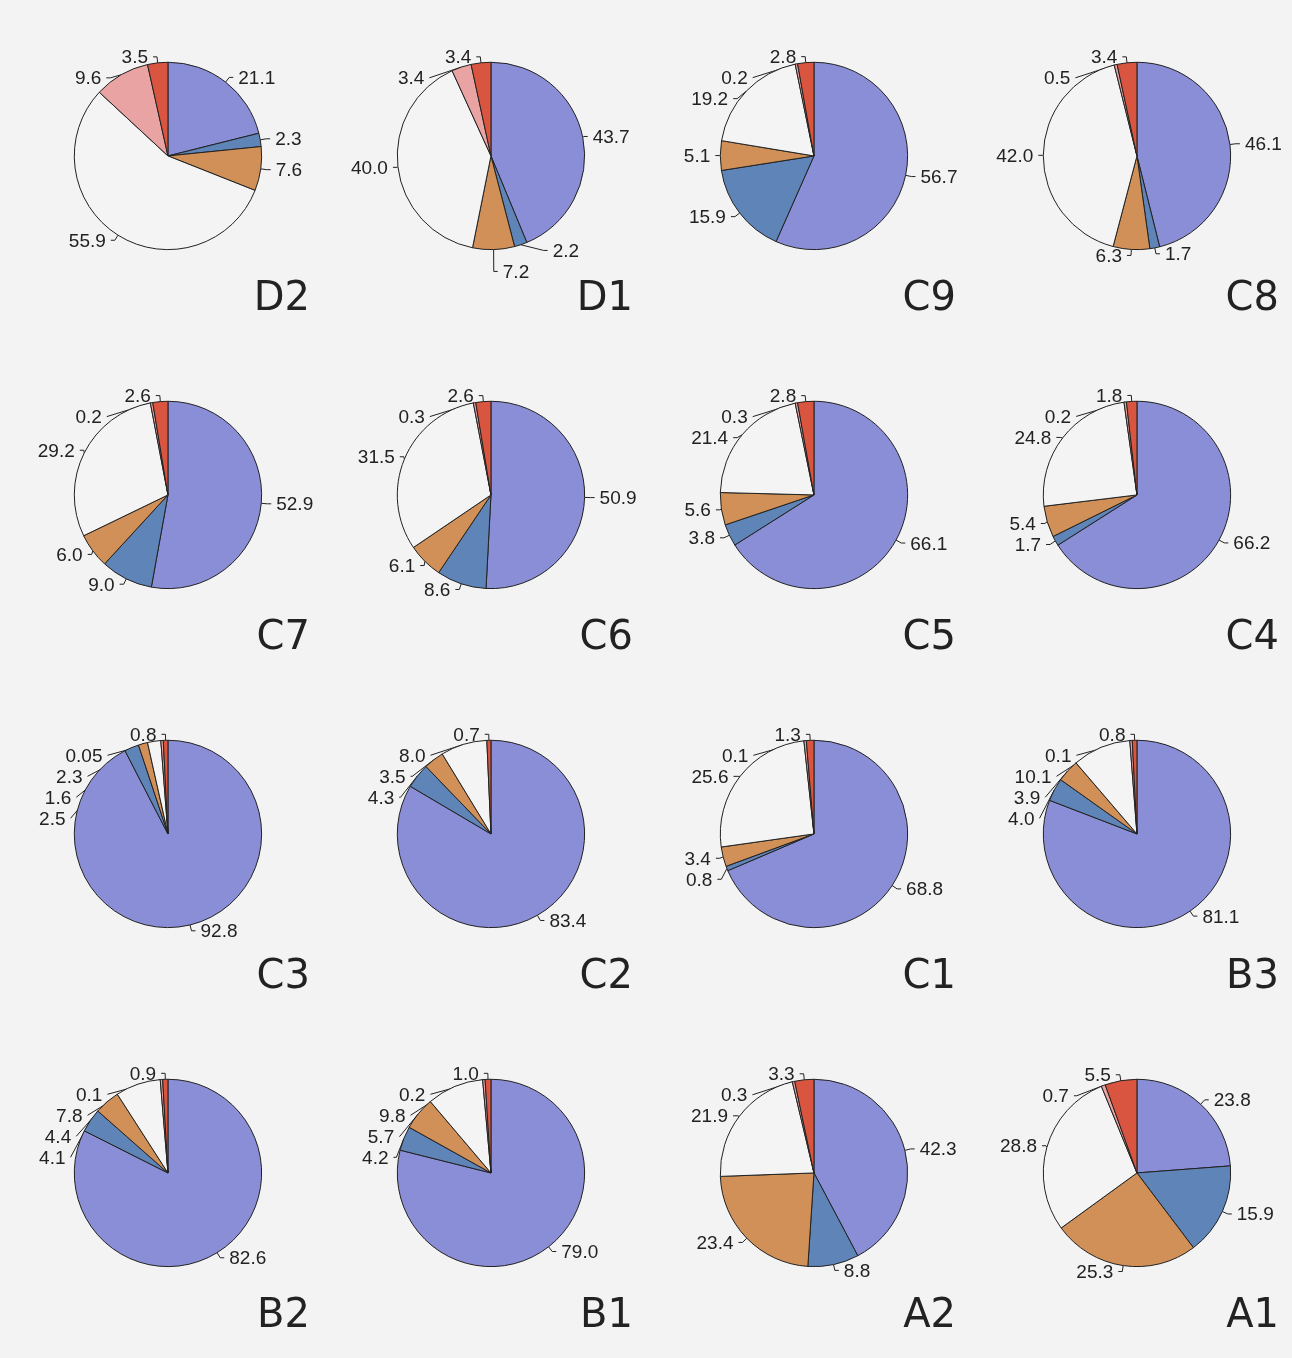 The width and height of the screenshot is (1292, 1358). What do you see at coordinates (381, 1136) in the screenshot?
I see `data-label: 5.7` at bounding box center [381, 1136].